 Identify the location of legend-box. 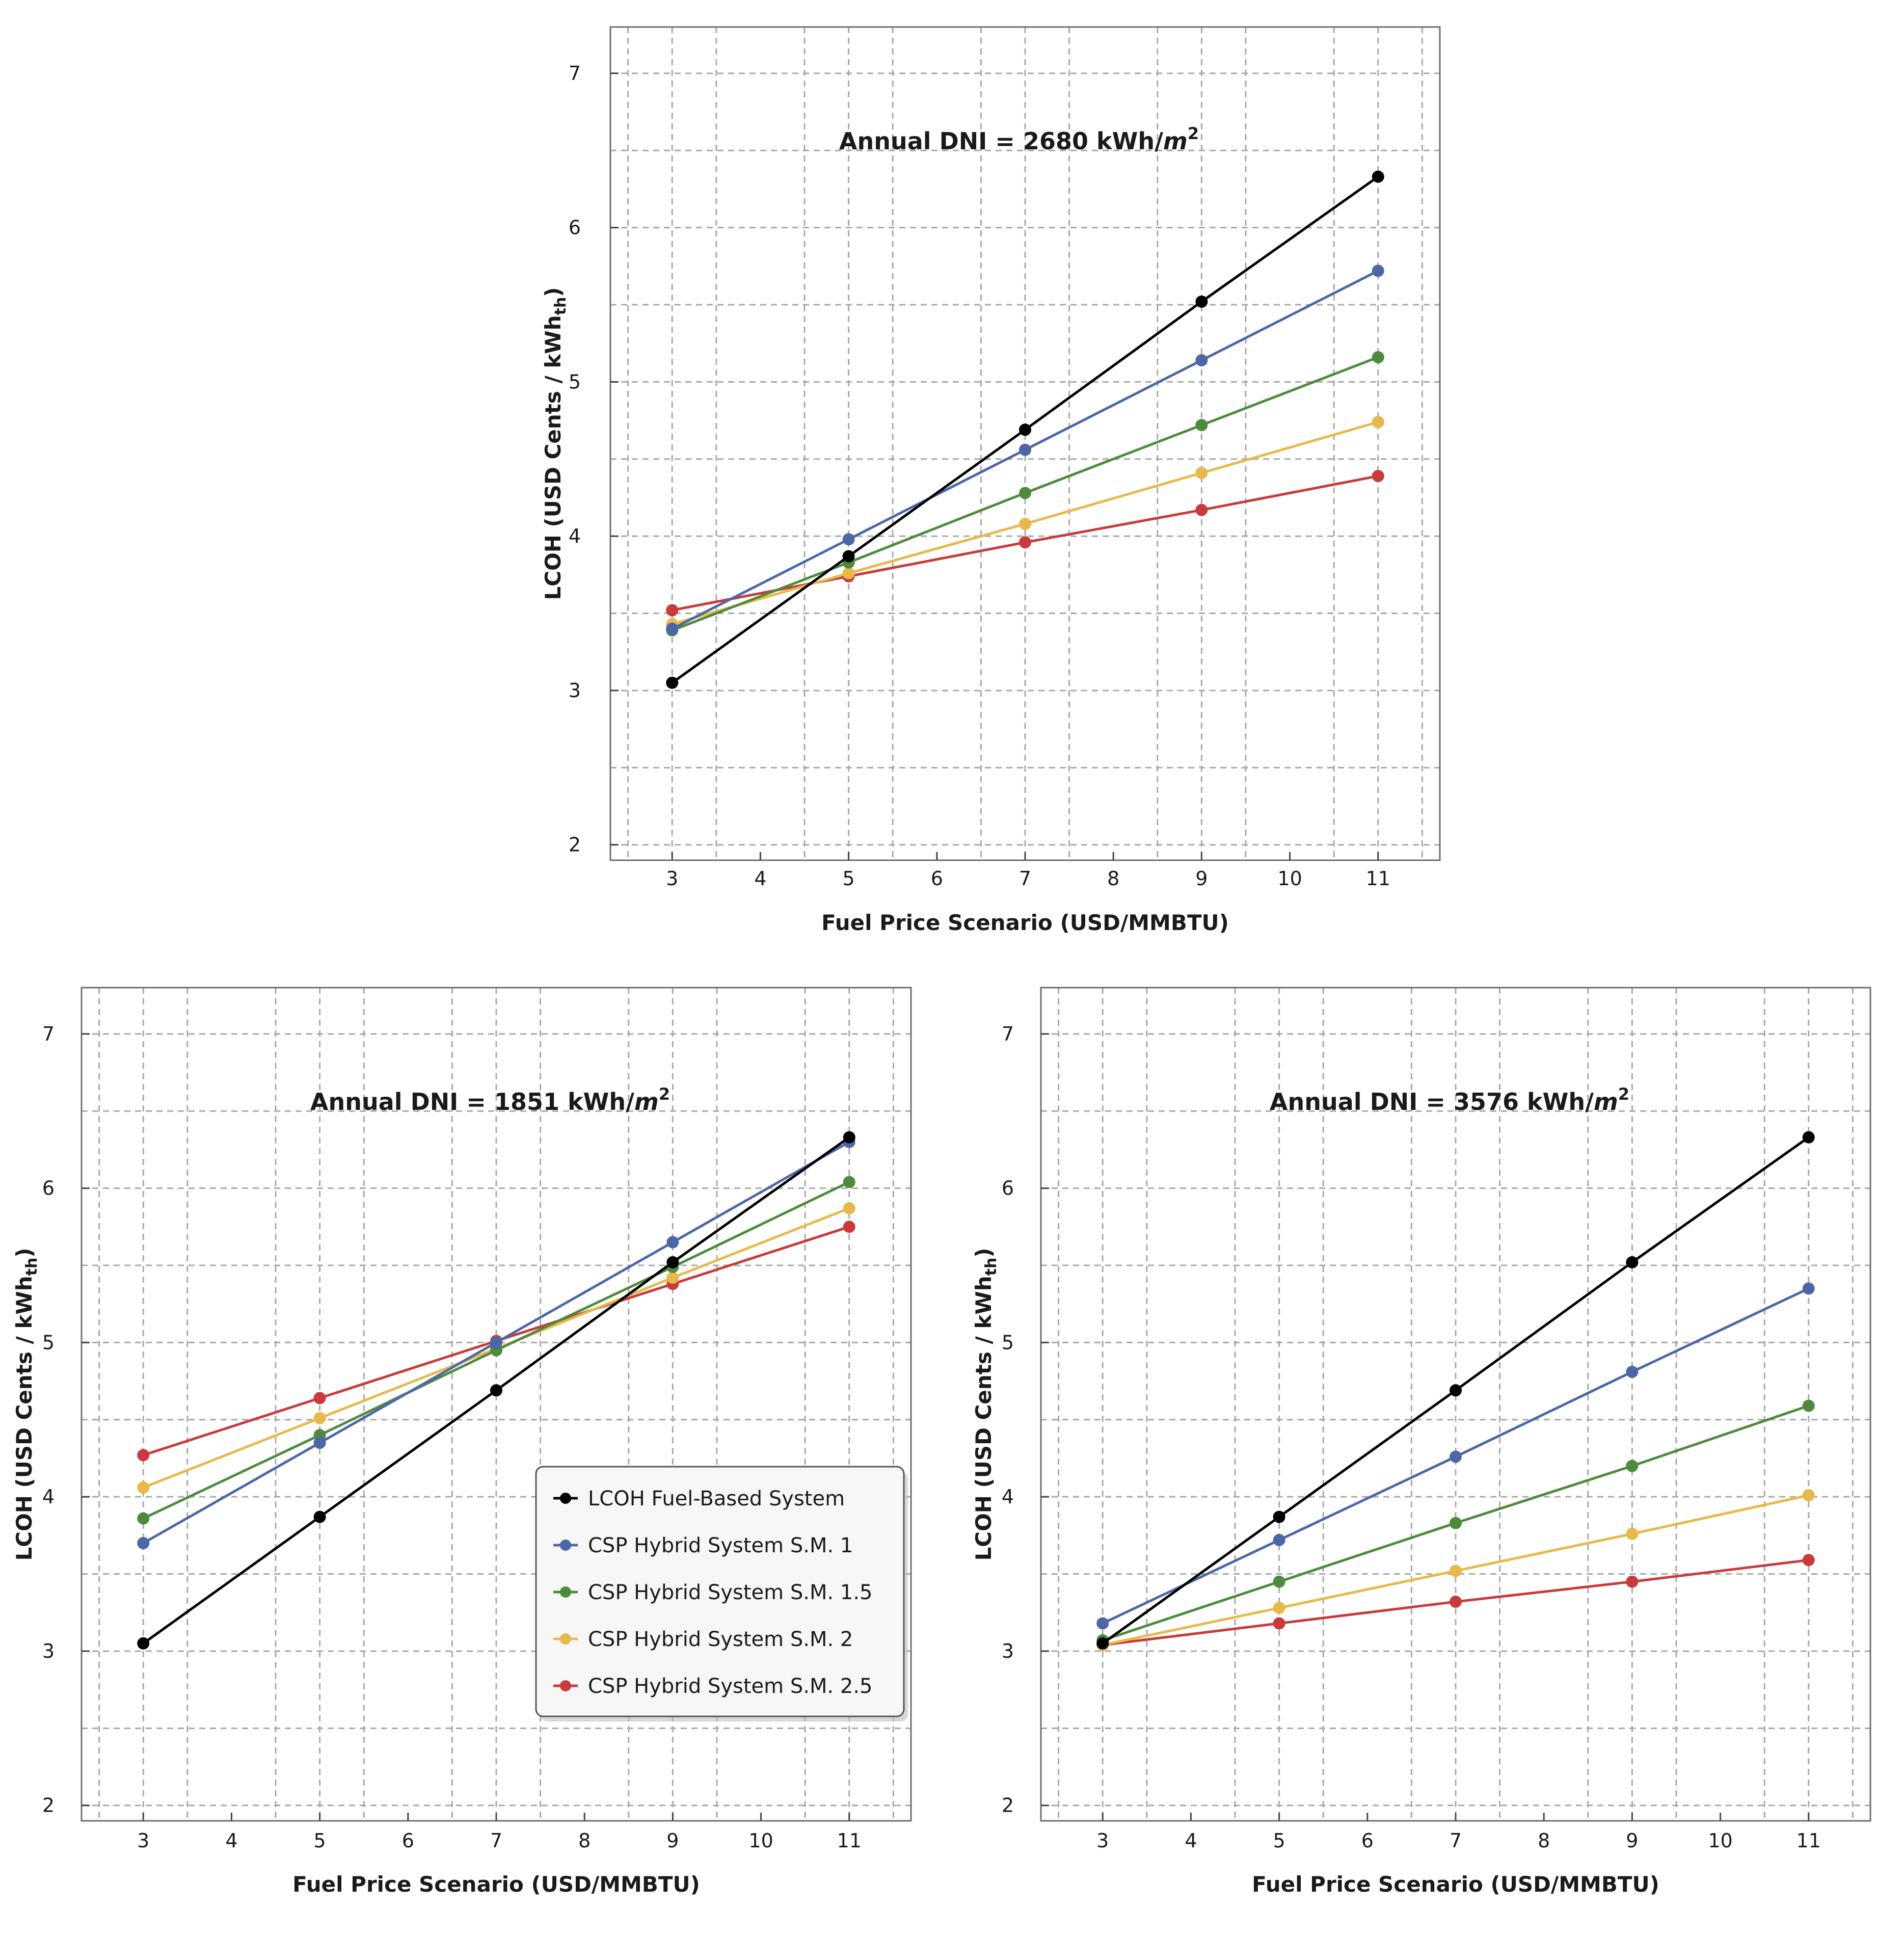
(720, 1592).